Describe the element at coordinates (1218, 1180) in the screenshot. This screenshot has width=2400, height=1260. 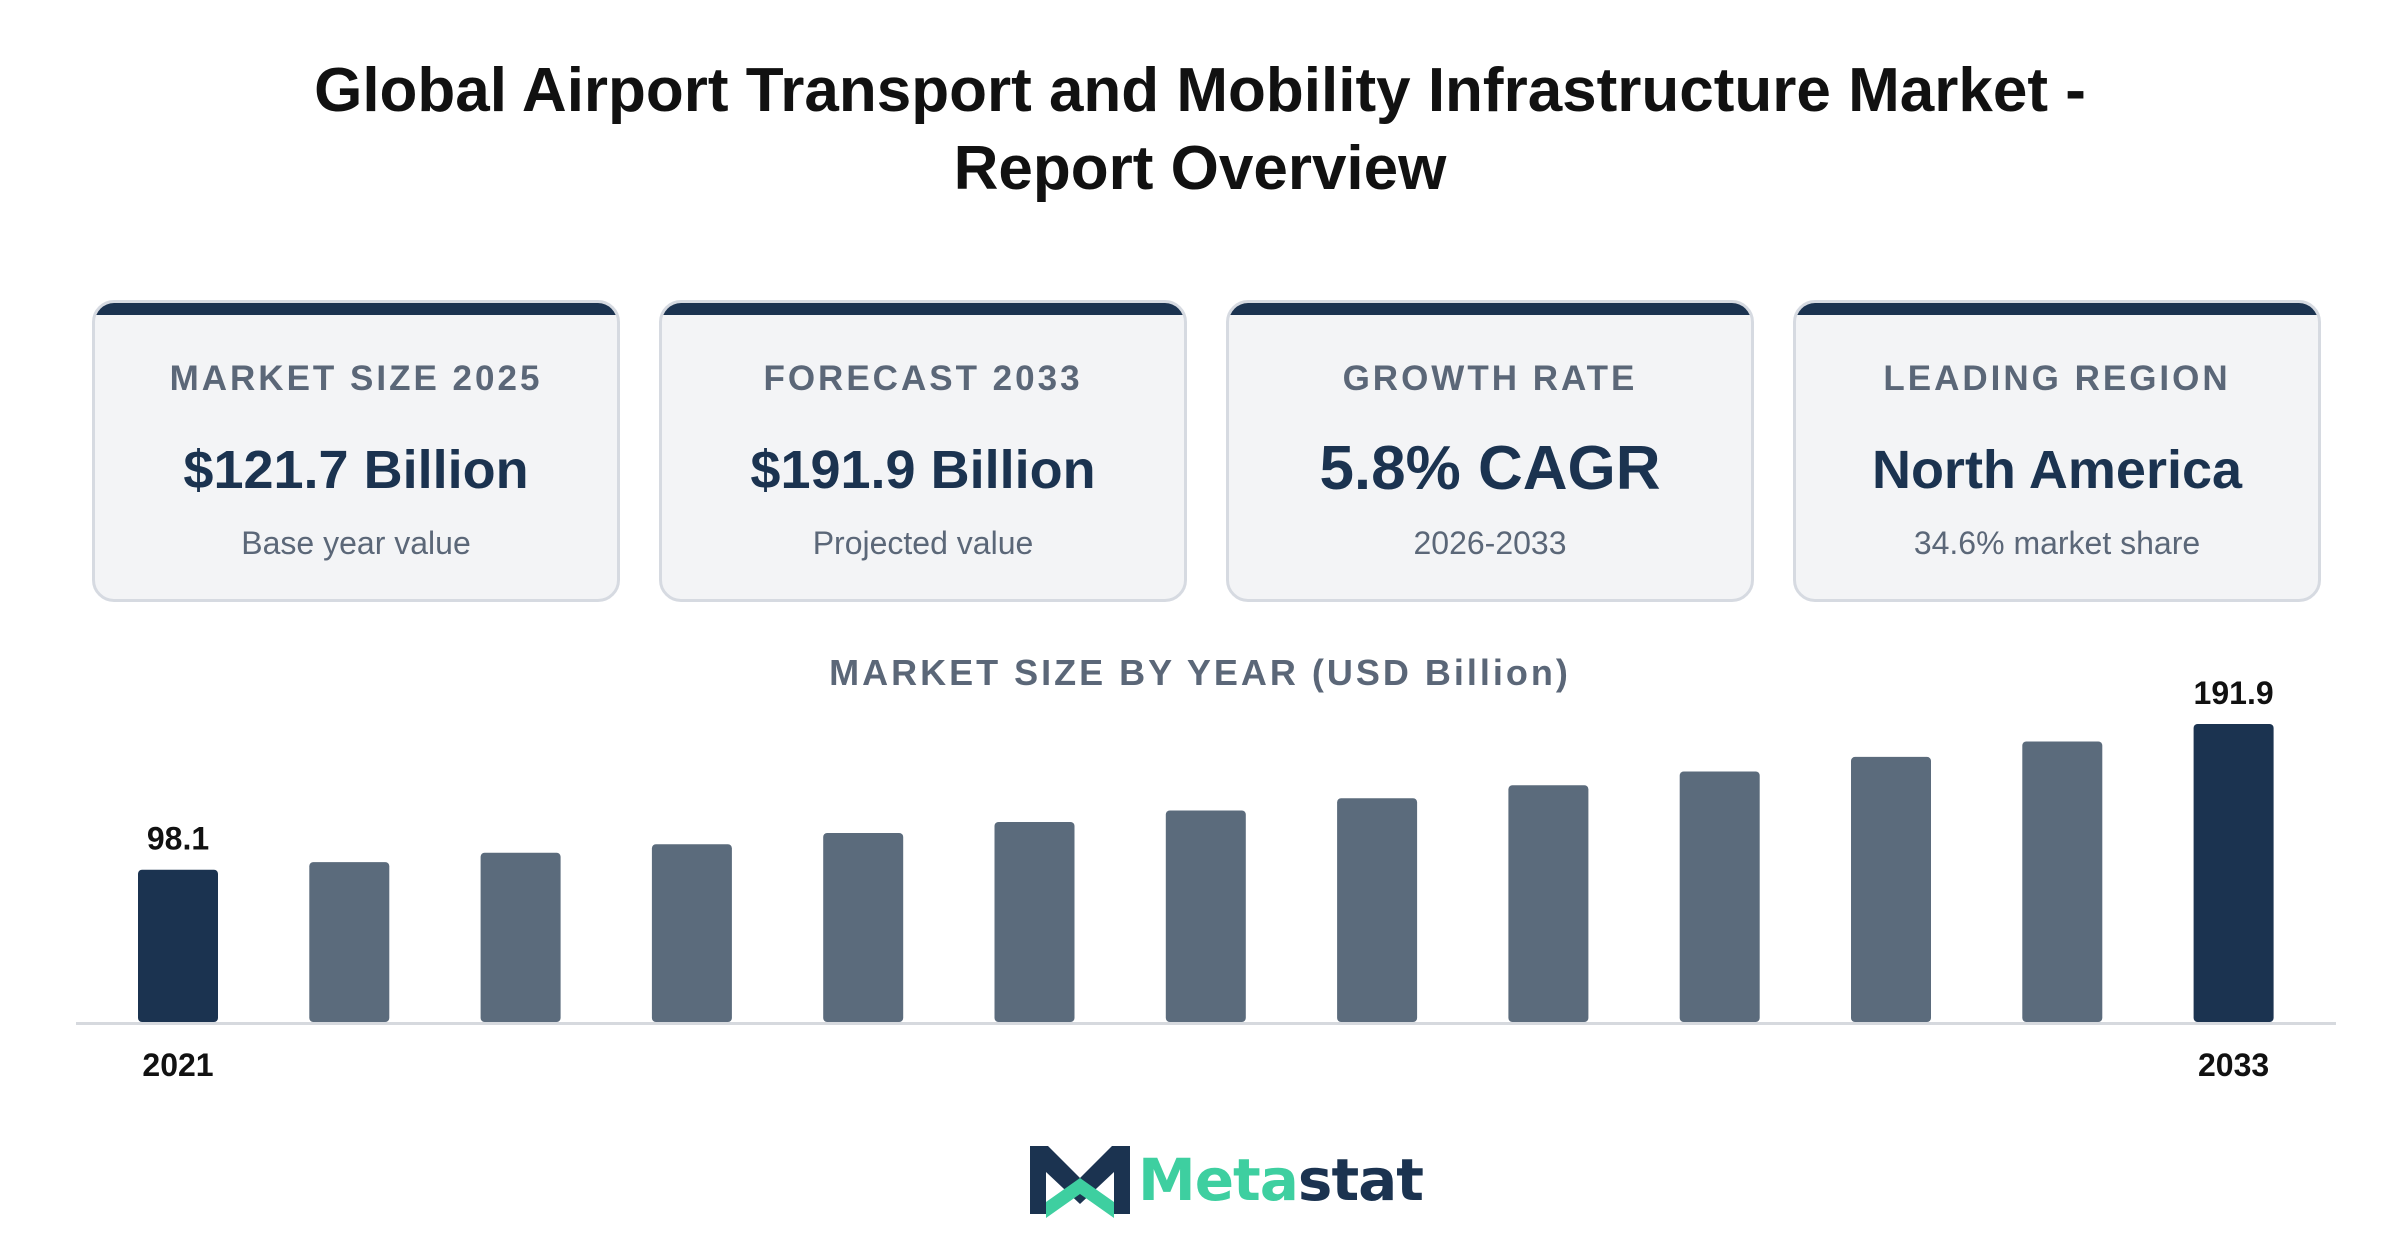
I see `logo-wordmark-meta: Meta` at that location.